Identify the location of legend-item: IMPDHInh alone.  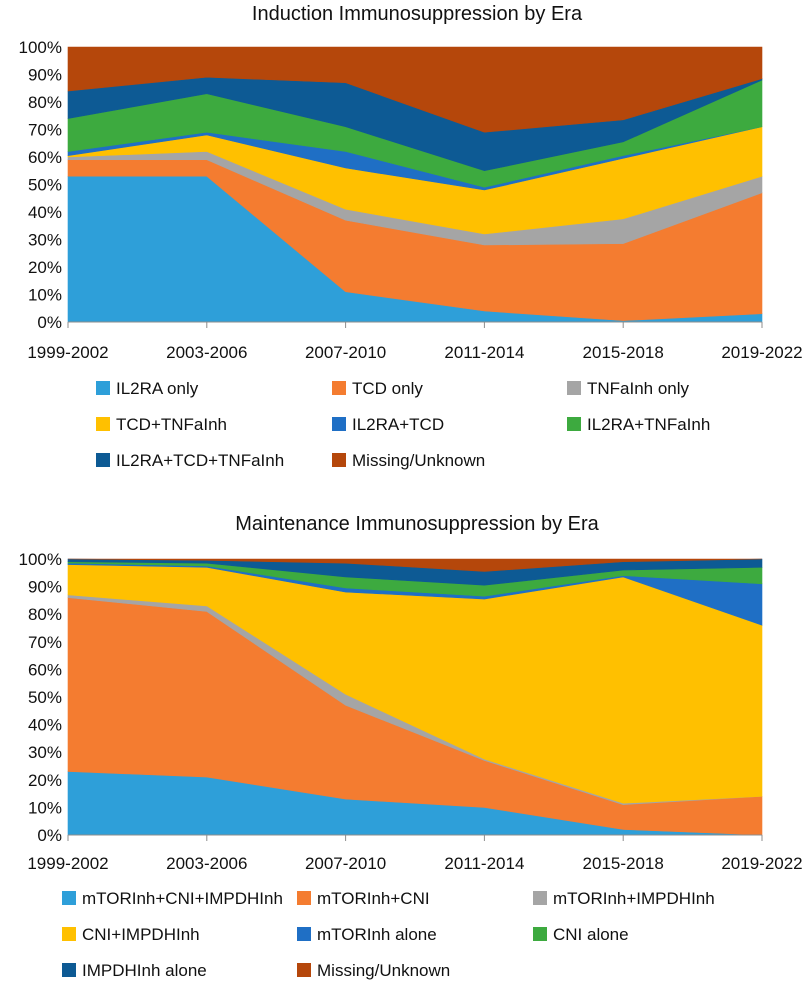
(134, 970).